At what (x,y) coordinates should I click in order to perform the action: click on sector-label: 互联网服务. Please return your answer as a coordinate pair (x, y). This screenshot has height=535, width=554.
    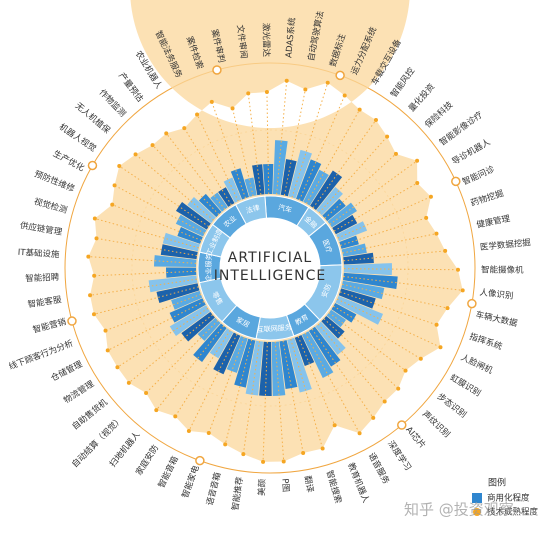
    Looking at the image, I should click on (274, 328).